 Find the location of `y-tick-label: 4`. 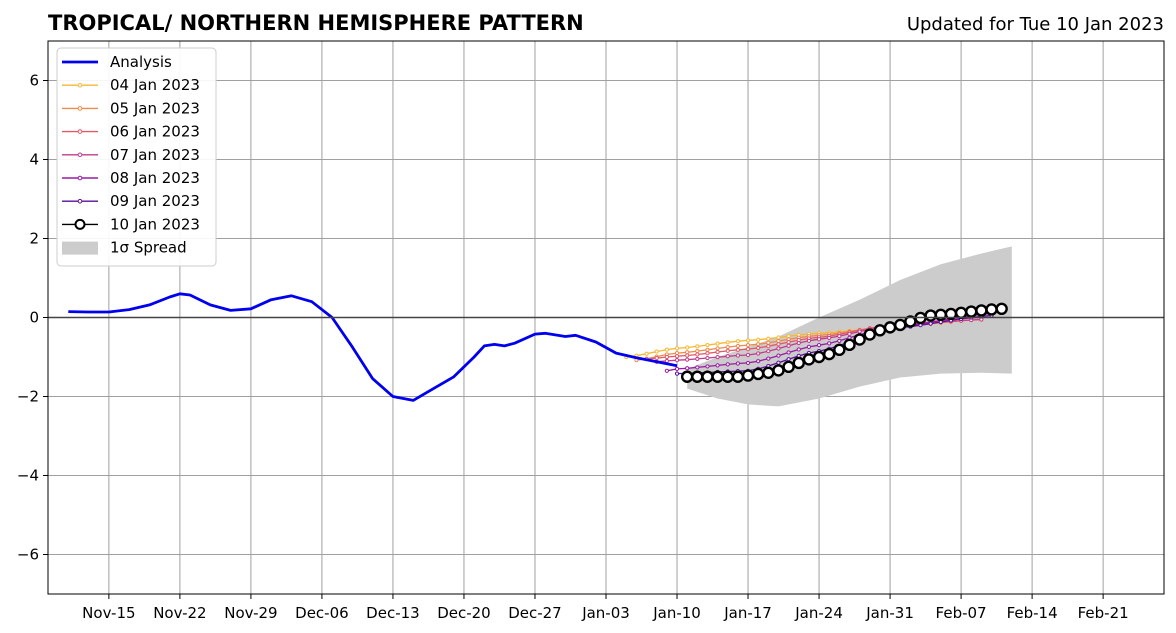

y-tick-label: 4 is located at coordinates (34, 160).